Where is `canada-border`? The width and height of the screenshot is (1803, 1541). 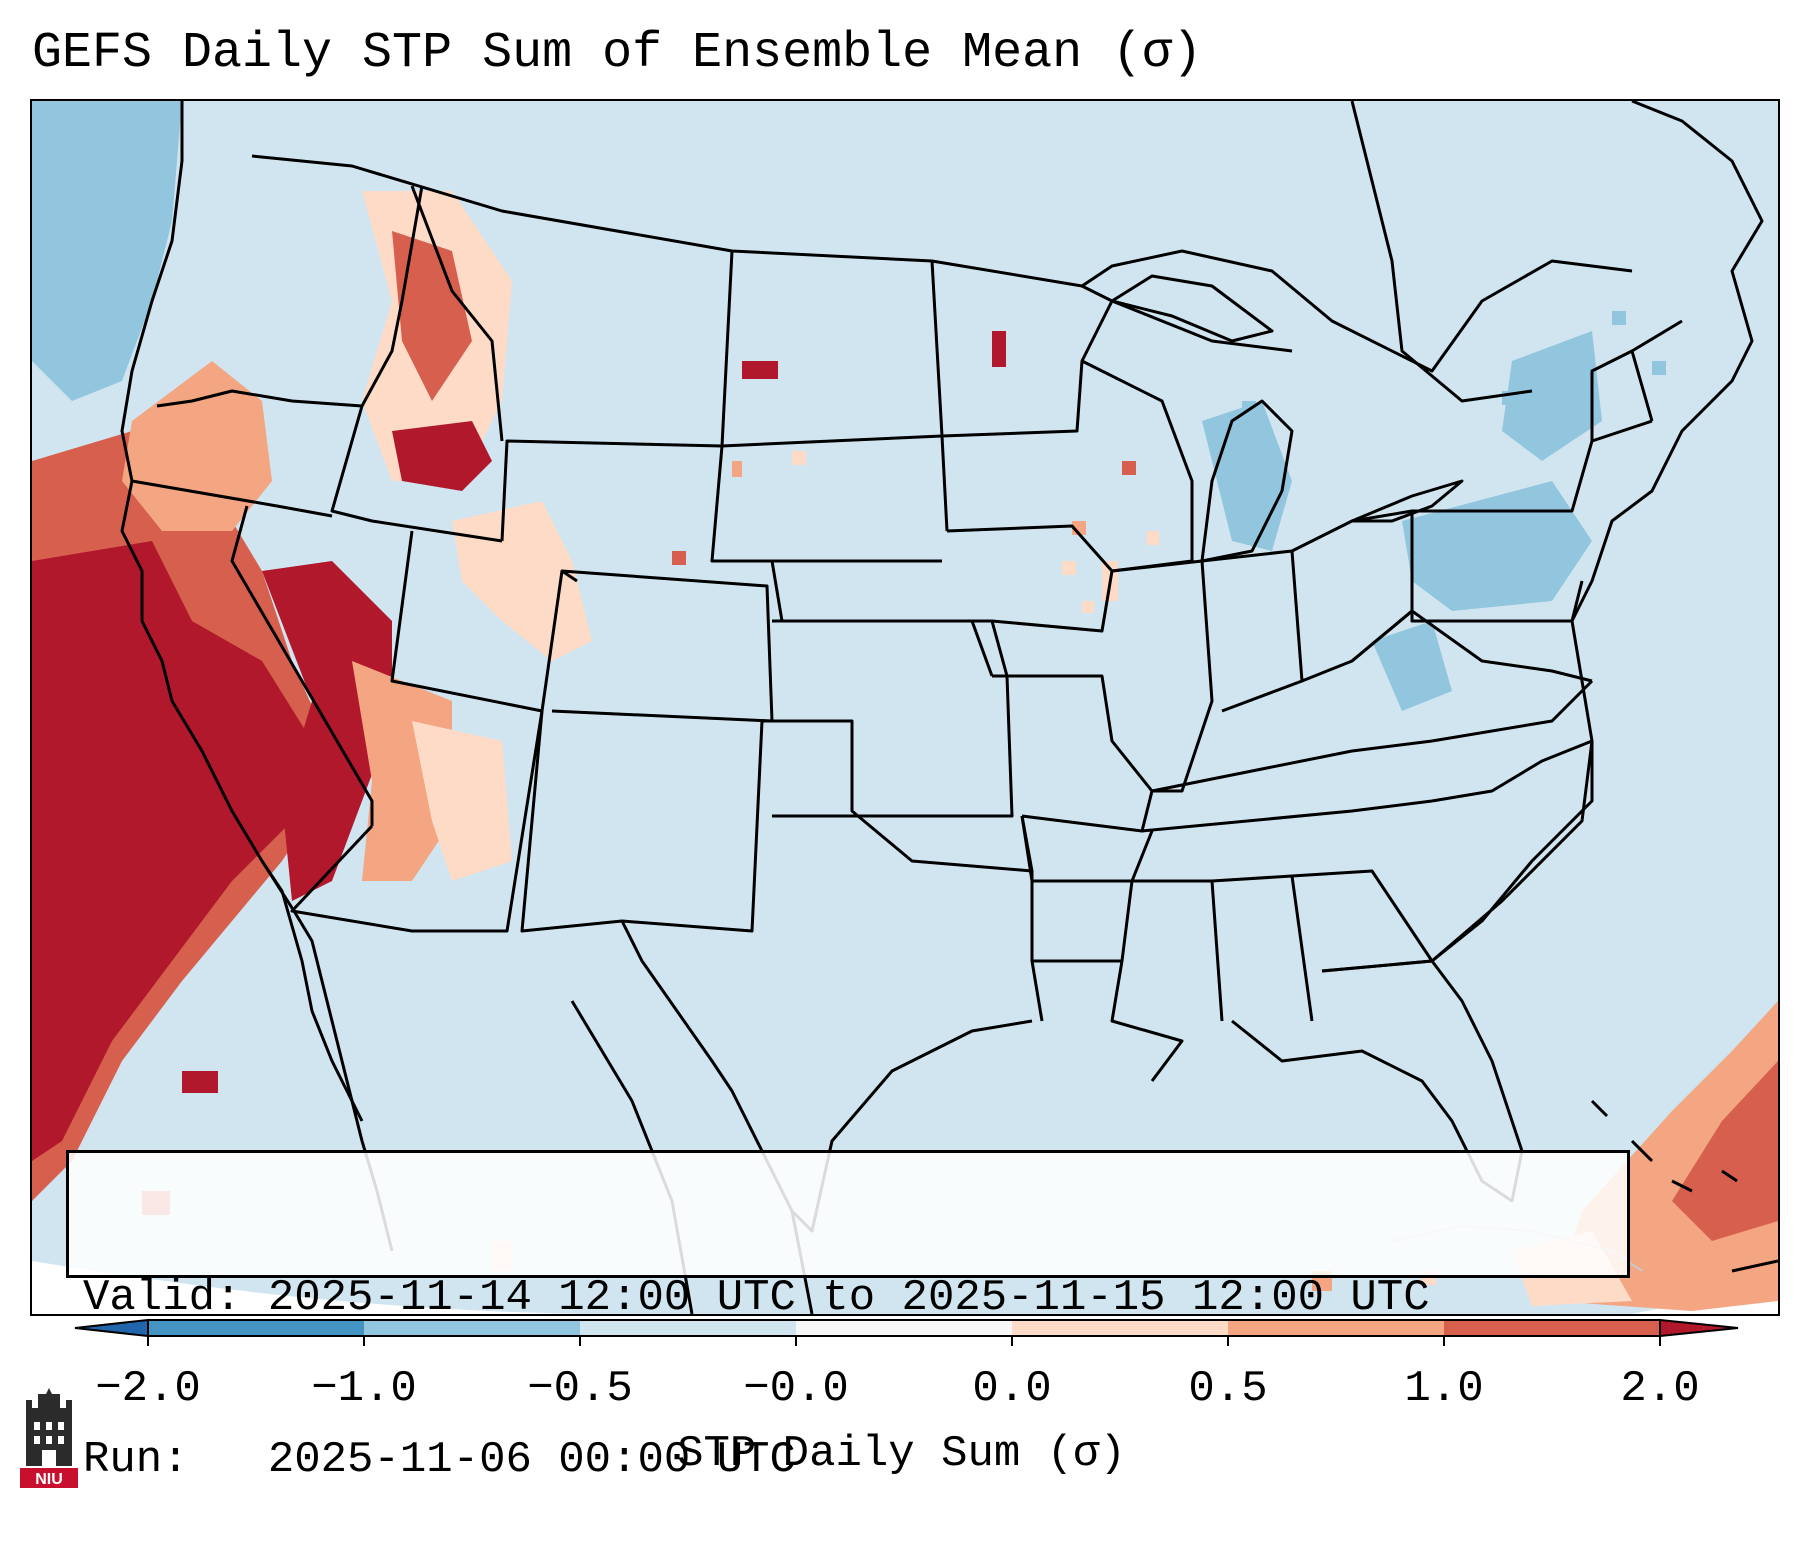 canada-border is located at coordinates (667, 221).